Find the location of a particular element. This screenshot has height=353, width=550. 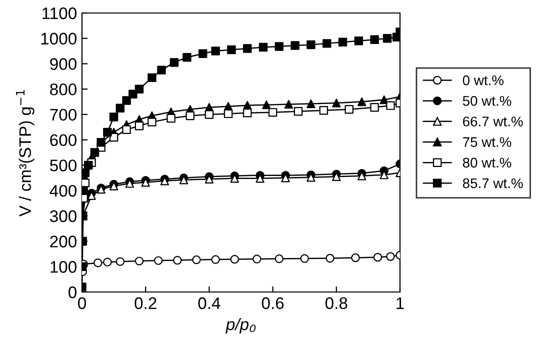

legend-label: 75 wt.% is located at coordinates (487, 142).